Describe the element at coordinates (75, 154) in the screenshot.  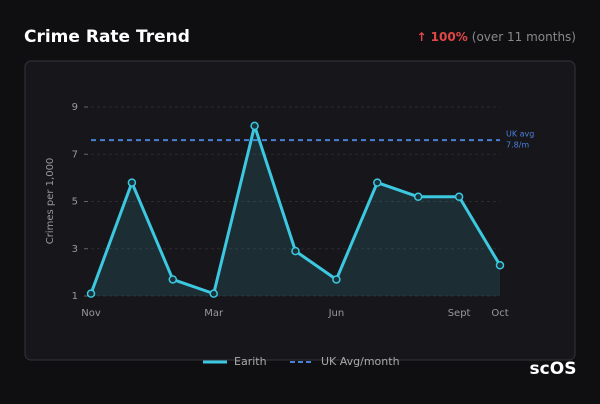
I see `y-tick-label: 7` at that location.